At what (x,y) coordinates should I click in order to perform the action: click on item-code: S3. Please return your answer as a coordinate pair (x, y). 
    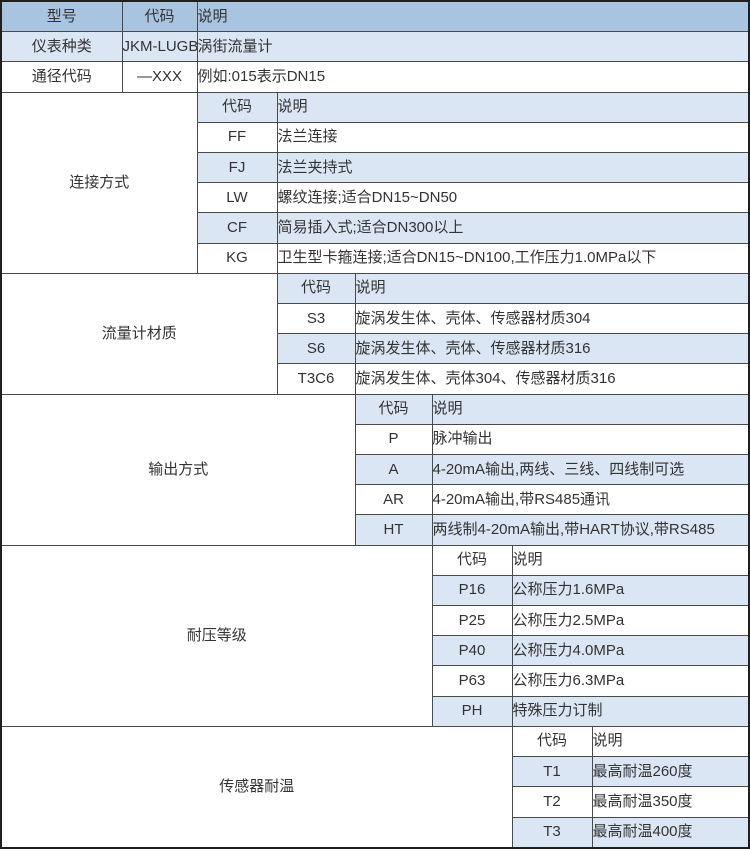
    Looking at the image, I should click on (316, 319).